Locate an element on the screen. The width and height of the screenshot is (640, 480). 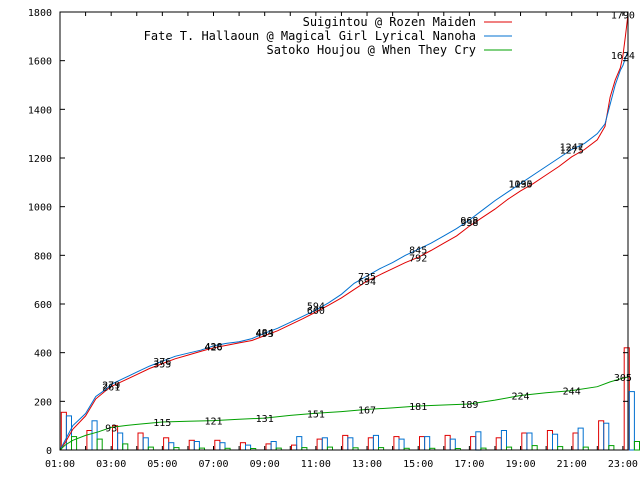
x-tick-label: 15:00 is located at coordinates (418, 464).